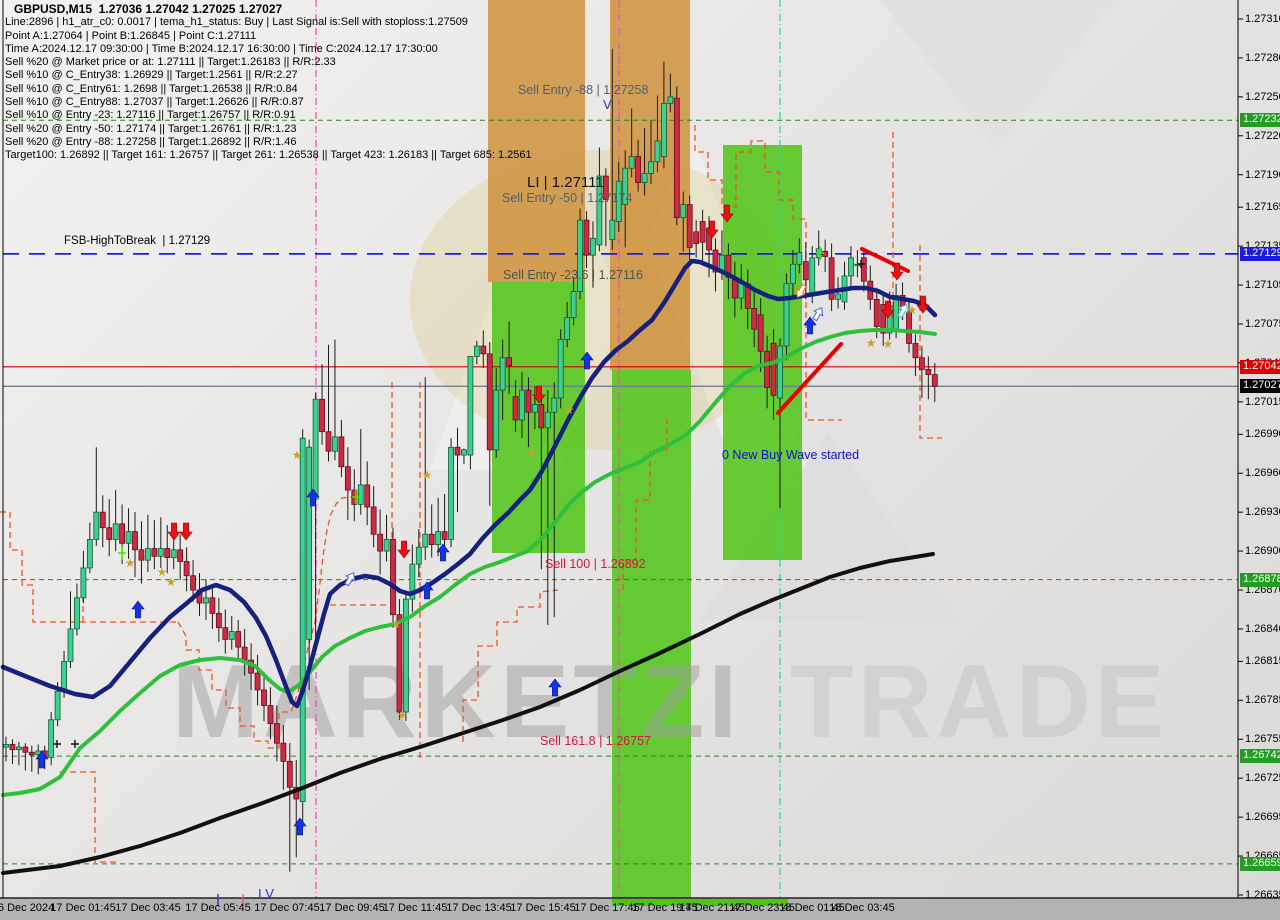  Describe the element at coordinates (287, 908) in the screenshot. I see `time-tick-label: 17 Dec 07:45` at that location.